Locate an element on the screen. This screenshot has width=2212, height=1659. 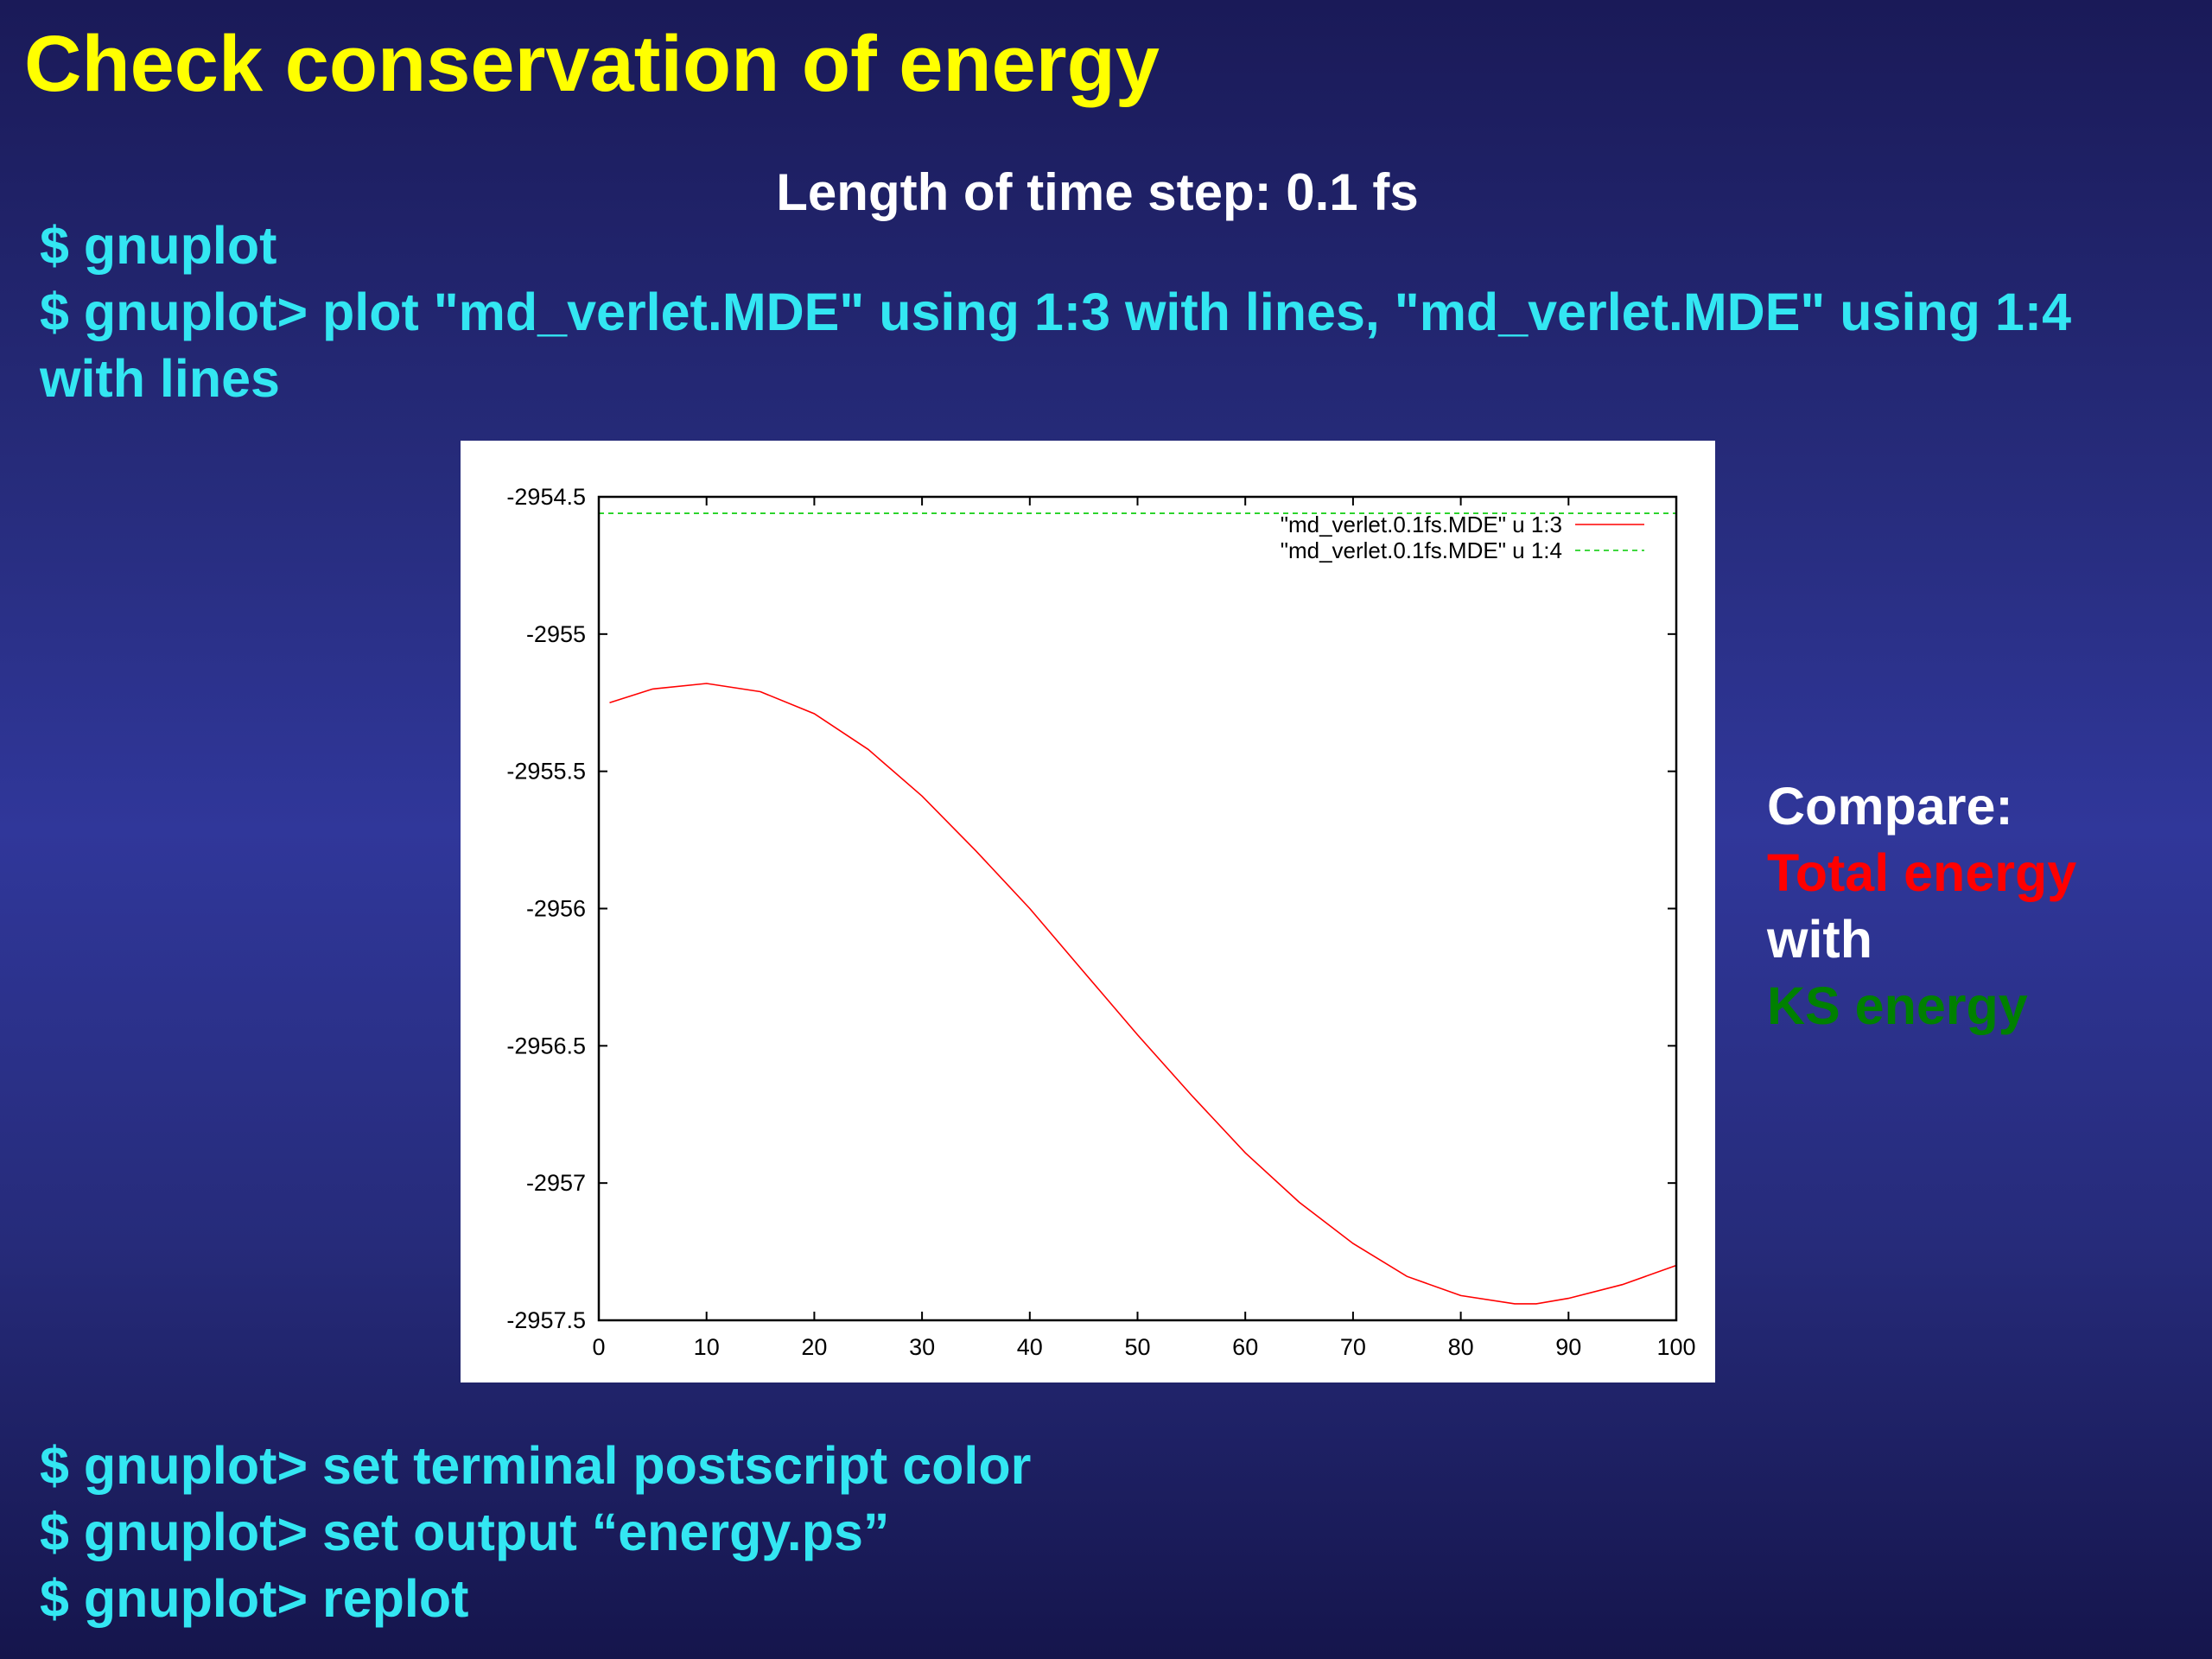
slide-title: Check conservation of energy is located at coordinates (592, 64).